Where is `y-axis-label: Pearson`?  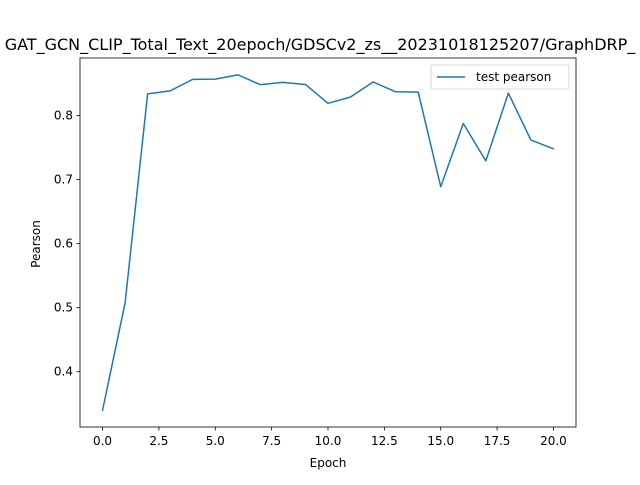 y-axis-label: Pearson is located at coordinates (36, 244).